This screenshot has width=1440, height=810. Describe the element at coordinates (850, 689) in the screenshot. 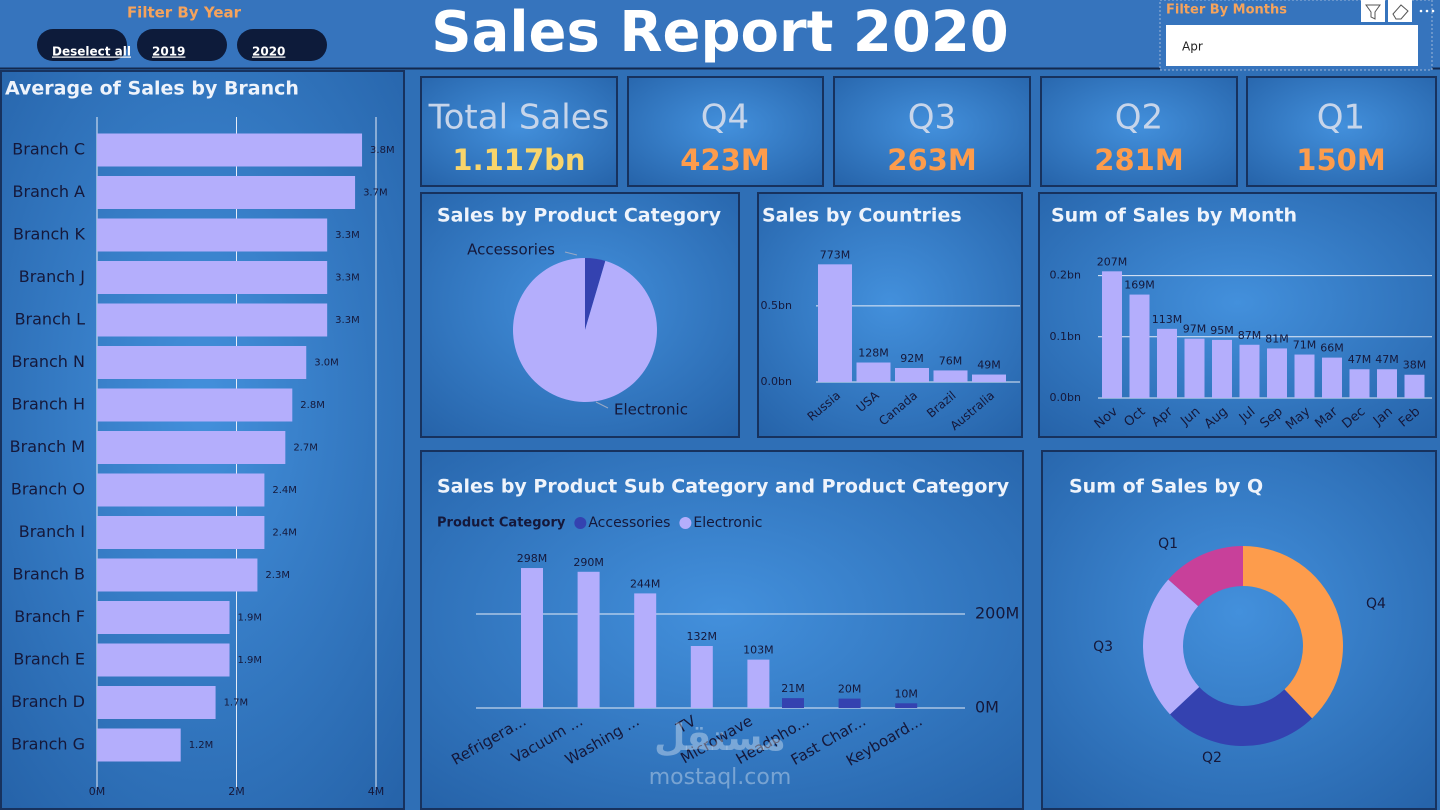

I see `data-label: 20M` at that location.